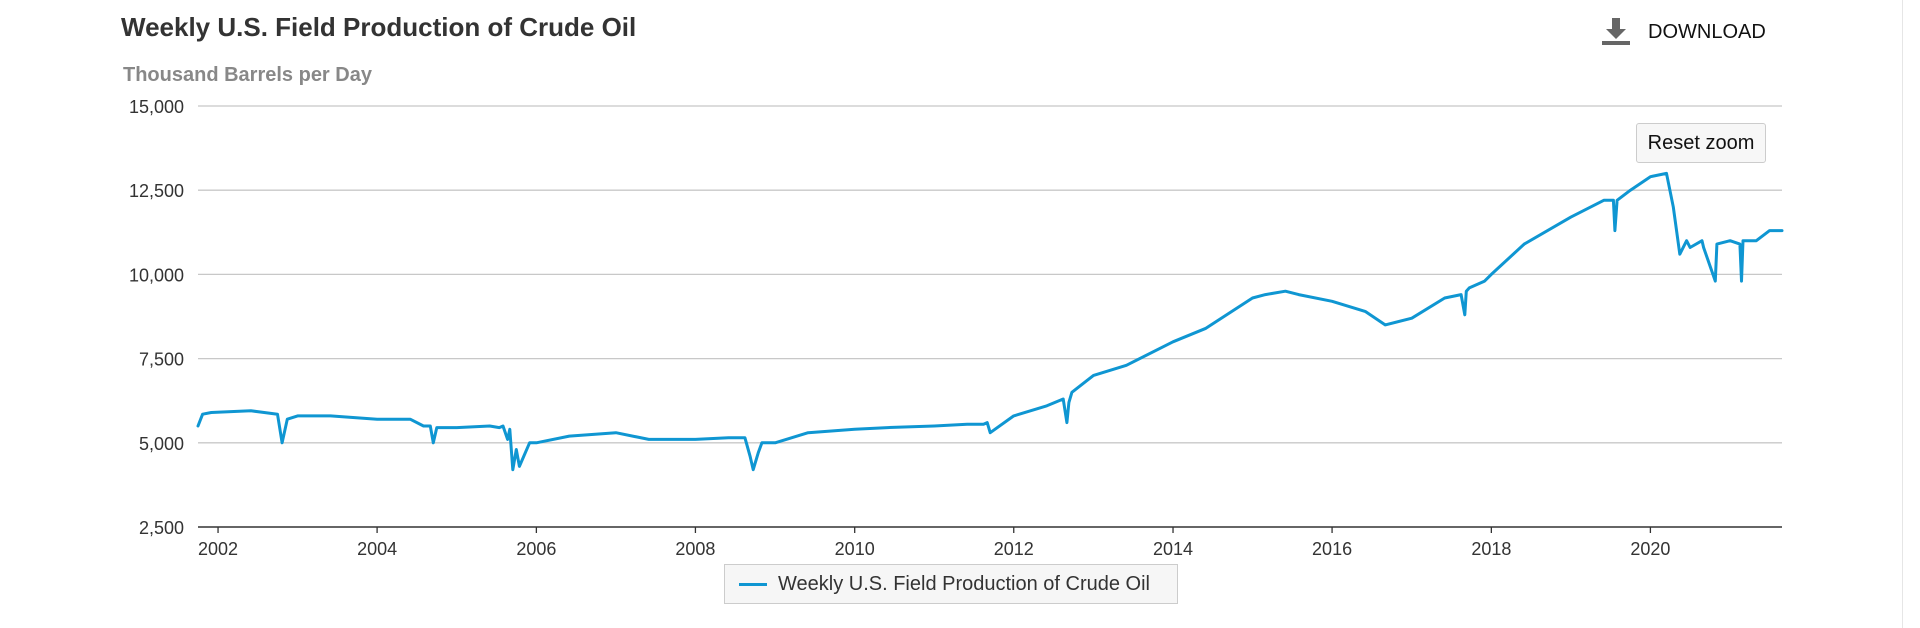 The width and height of the screenshot is (1920, 628). I want to click on y-tick-label: 15,000, so click(156, 107).